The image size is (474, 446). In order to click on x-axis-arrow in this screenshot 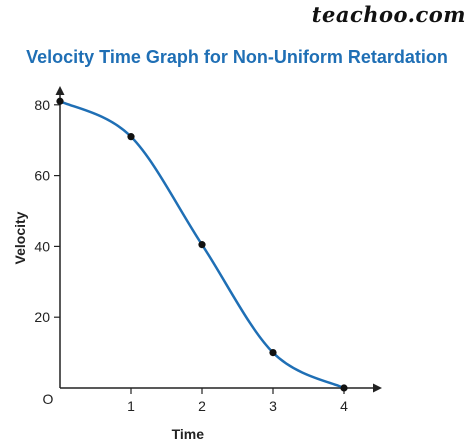, I will do `click(377, 388)`.